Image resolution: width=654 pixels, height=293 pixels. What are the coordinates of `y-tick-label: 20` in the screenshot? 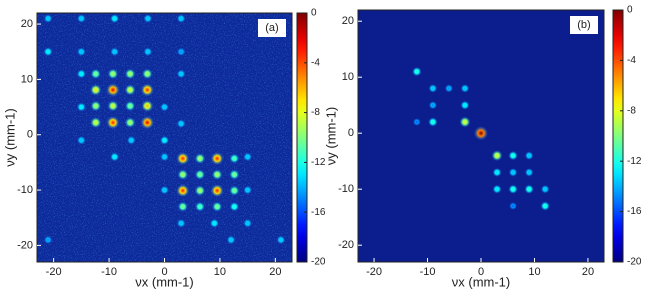 It's located at (27, 24).